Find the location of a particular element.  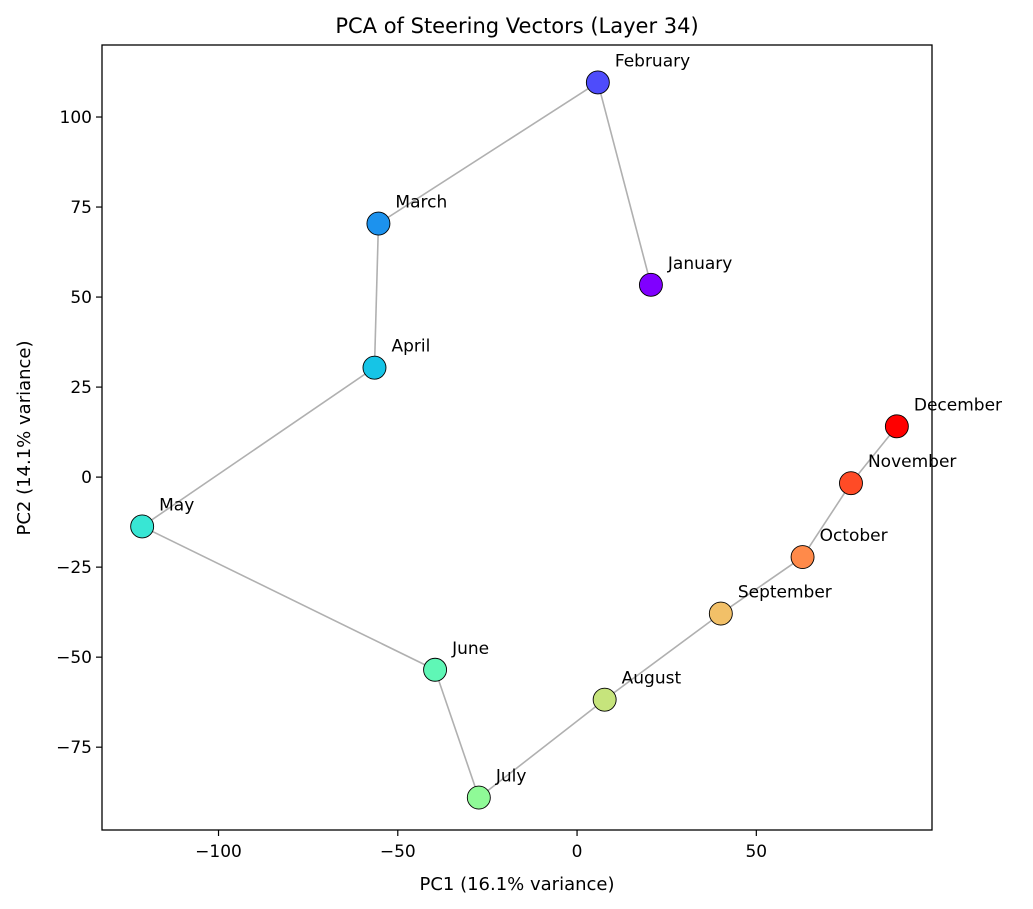

x-axis-label: PC1 (16.1% variance) is located at coordinates (516, 884).